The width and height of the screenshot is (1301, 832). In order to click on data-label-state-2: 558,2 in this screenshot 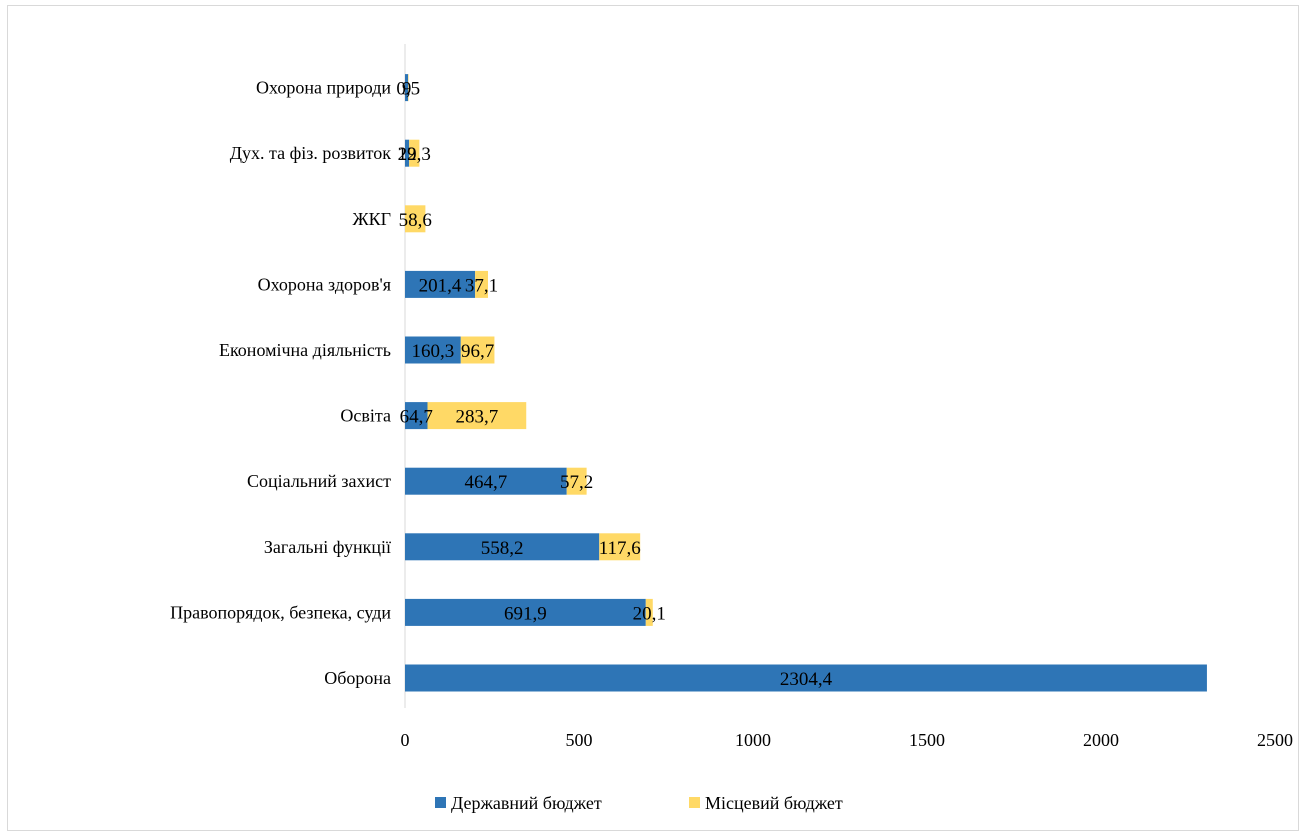, I will do `click(502, 548)`.